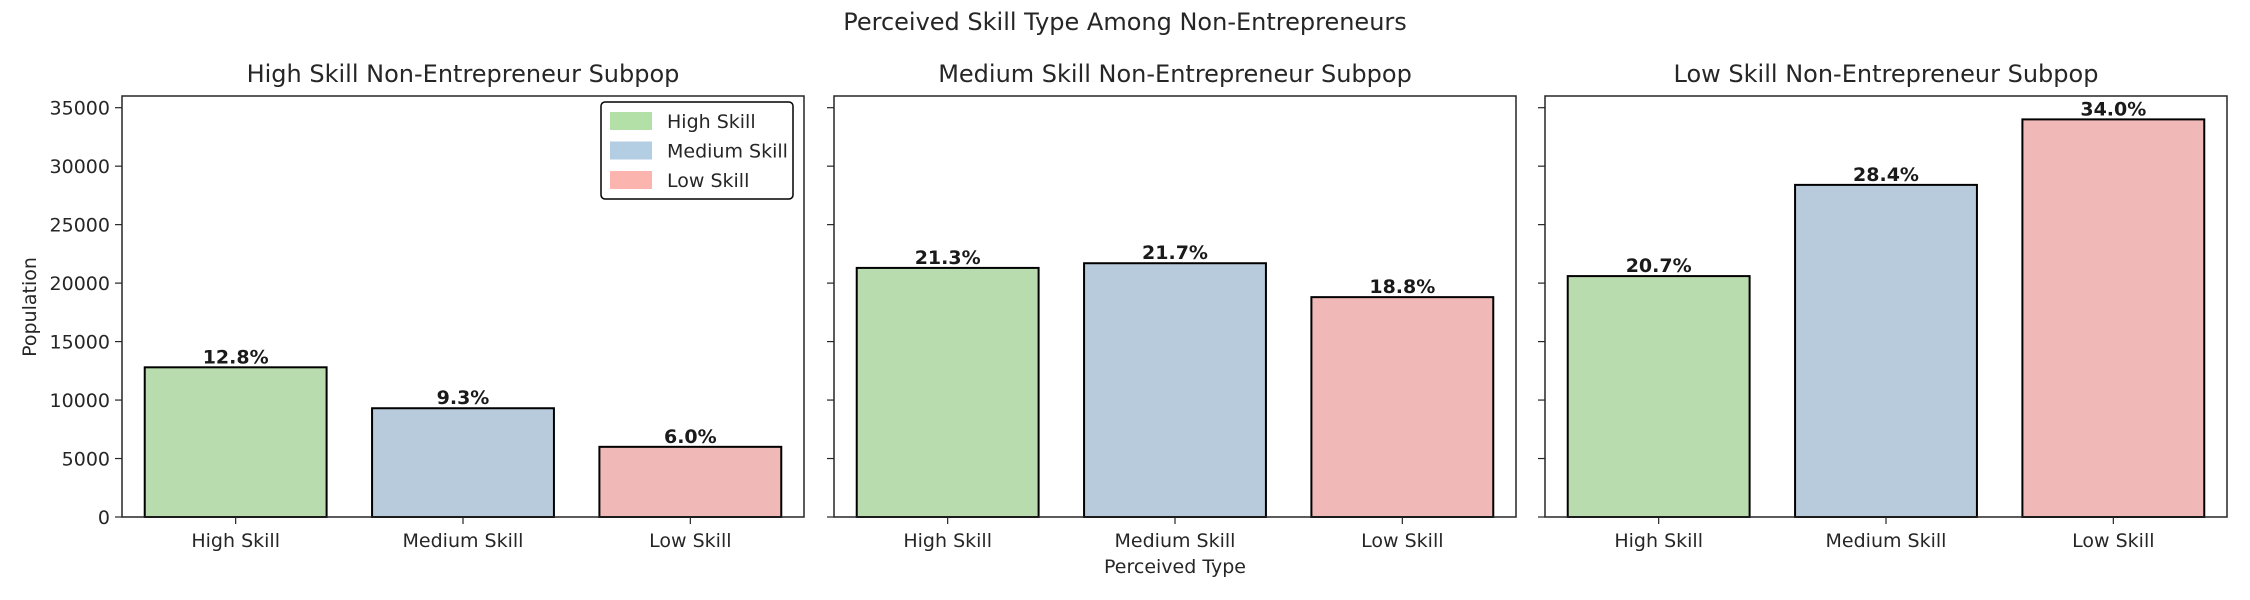  Describe the element at coordinates (948, 258) in the screenshot. I see `bar-value-label: 21.3%` at that location.